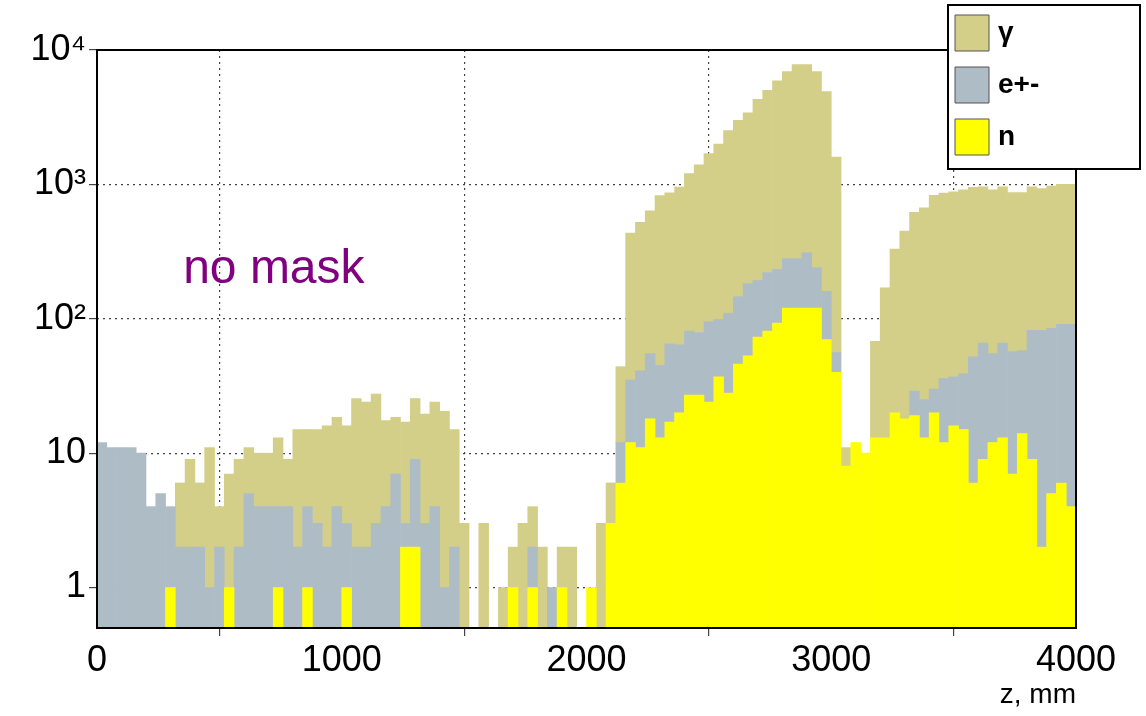 The height and width of the screenshot is (716, 1146). I want to click on x-tick-label: 4000, so click(1076, 658).